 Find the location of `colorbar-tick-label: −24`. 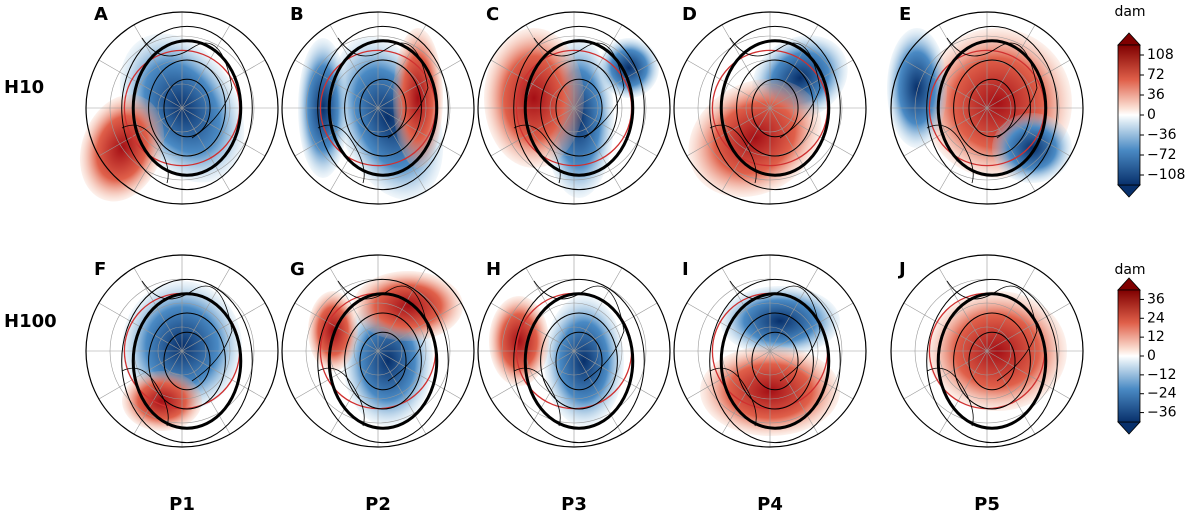

colorbar-tick-label: −24 is located at coordinates (1162, 394).